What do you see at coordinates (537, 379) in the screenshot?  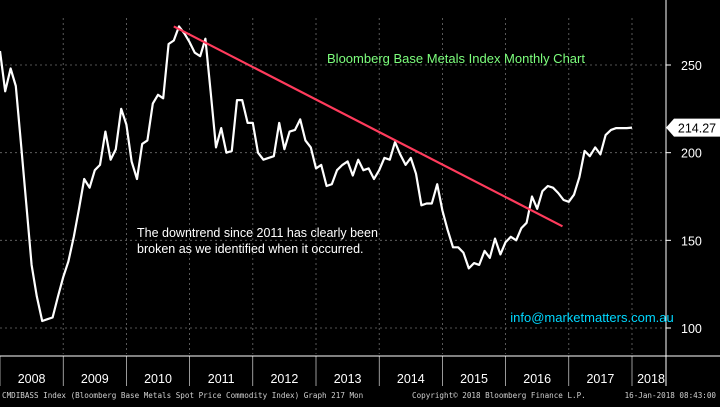 I see `x-tick-label: 2016` at bounding box center [537, 379].